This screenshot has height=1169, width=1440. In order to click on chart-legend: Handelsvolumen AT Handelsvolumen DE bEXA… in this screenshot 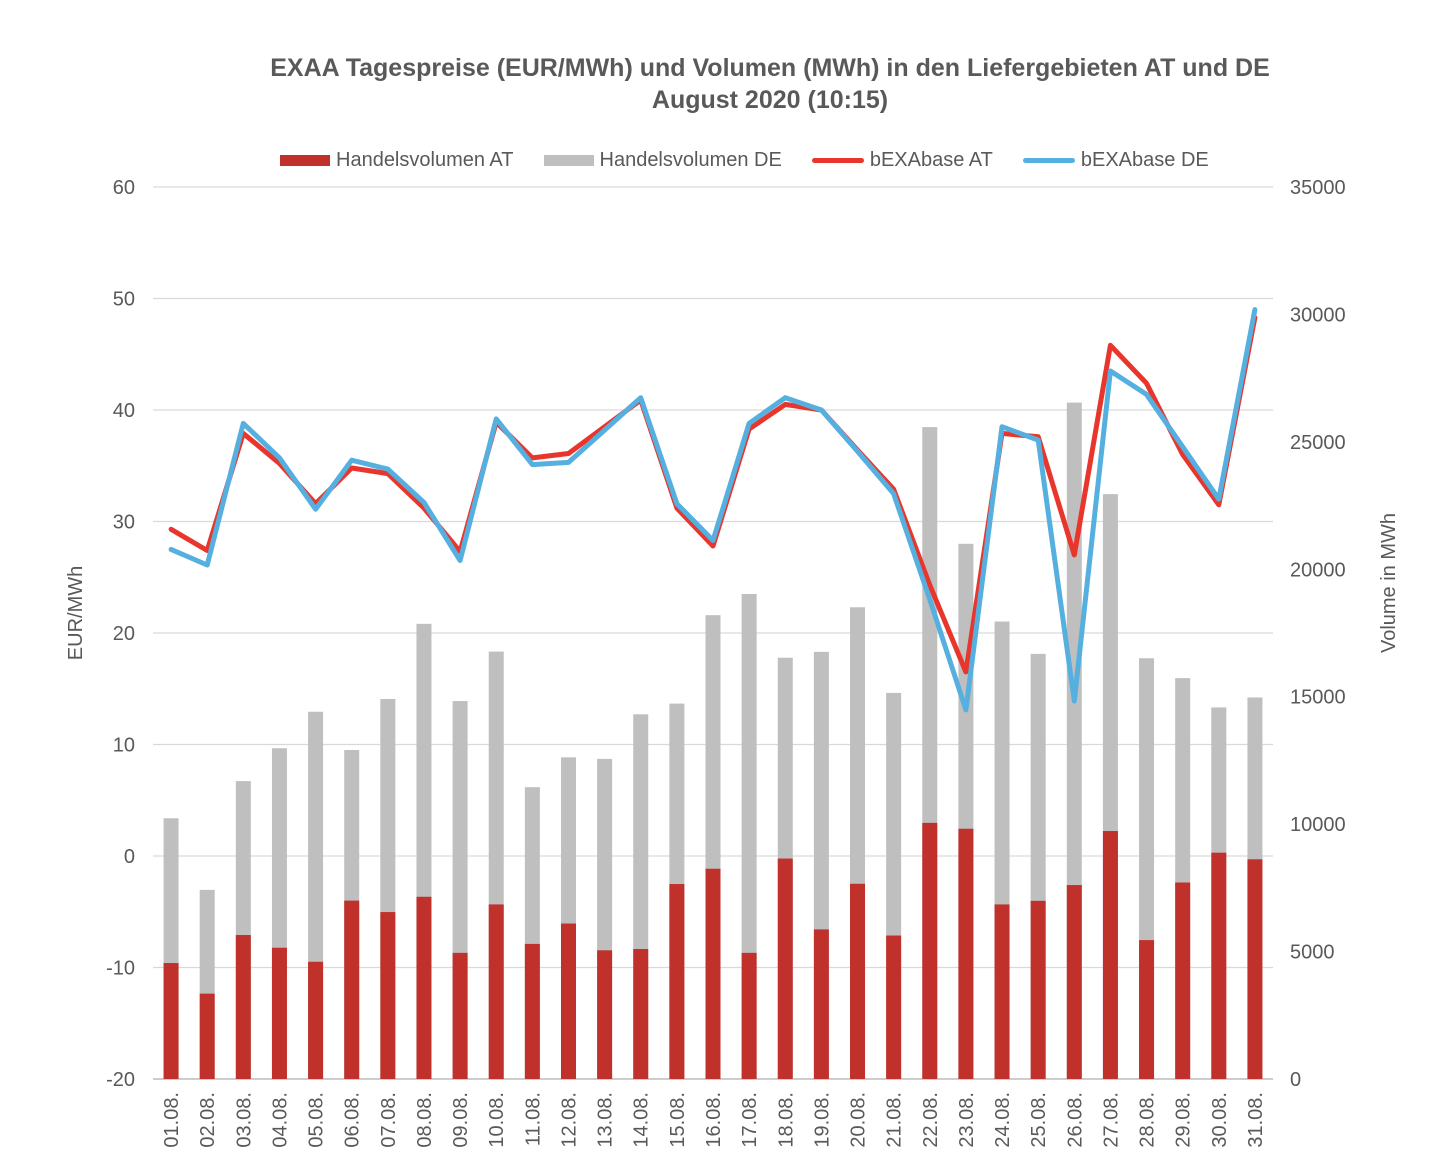, I will do `click(759, 160)`.